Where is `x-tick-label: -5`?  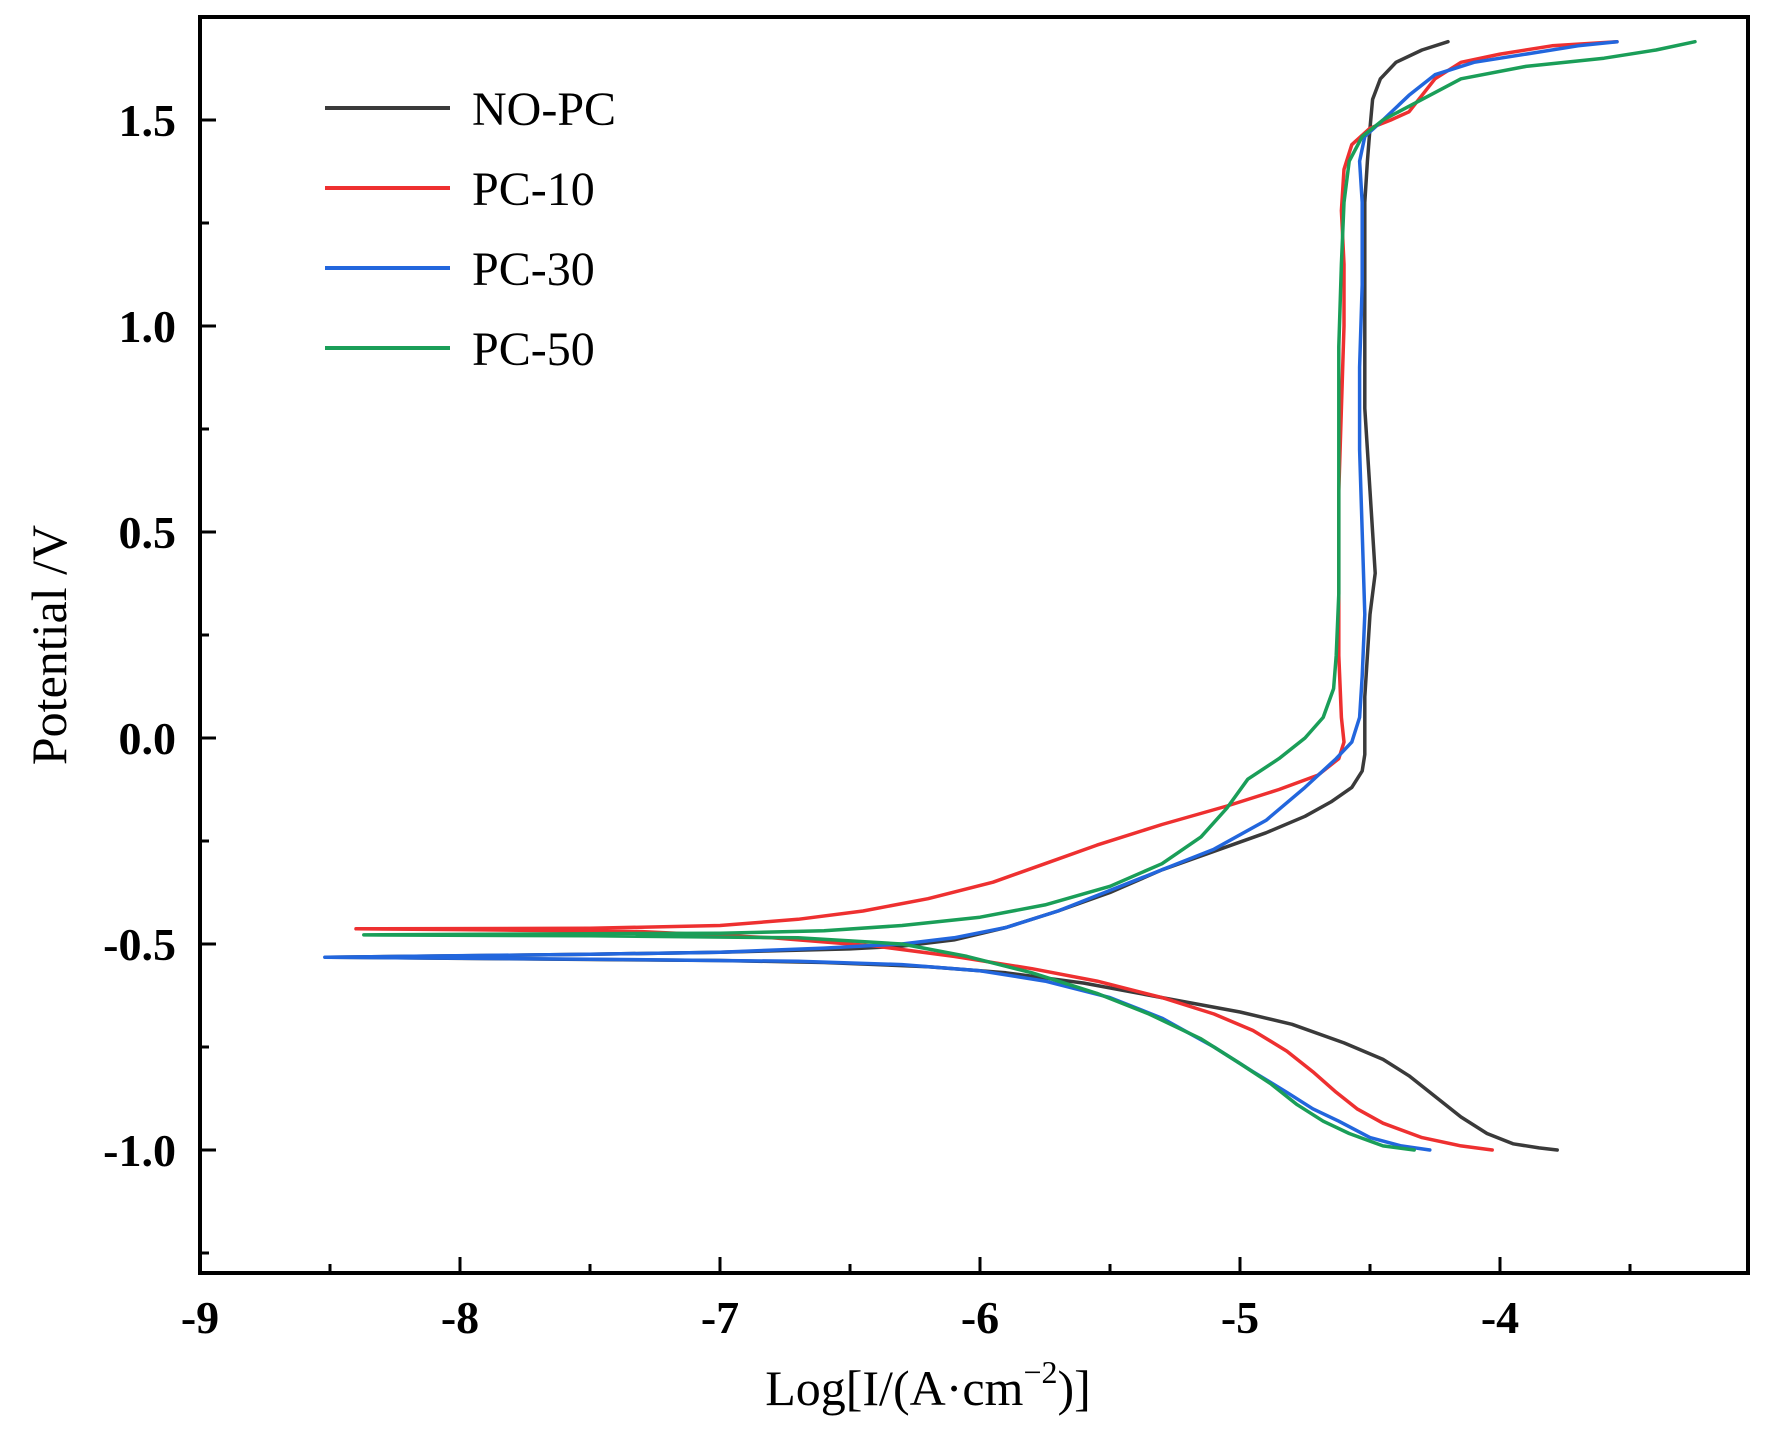
x-tick-label: -5 is located at coordinates (1240, 1317).